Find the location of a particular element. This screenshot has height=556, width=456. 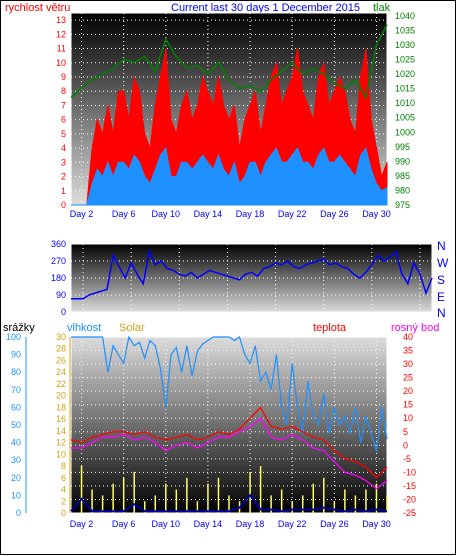

temp-x-tick: Day 6 is located at coordinates (124, 524).